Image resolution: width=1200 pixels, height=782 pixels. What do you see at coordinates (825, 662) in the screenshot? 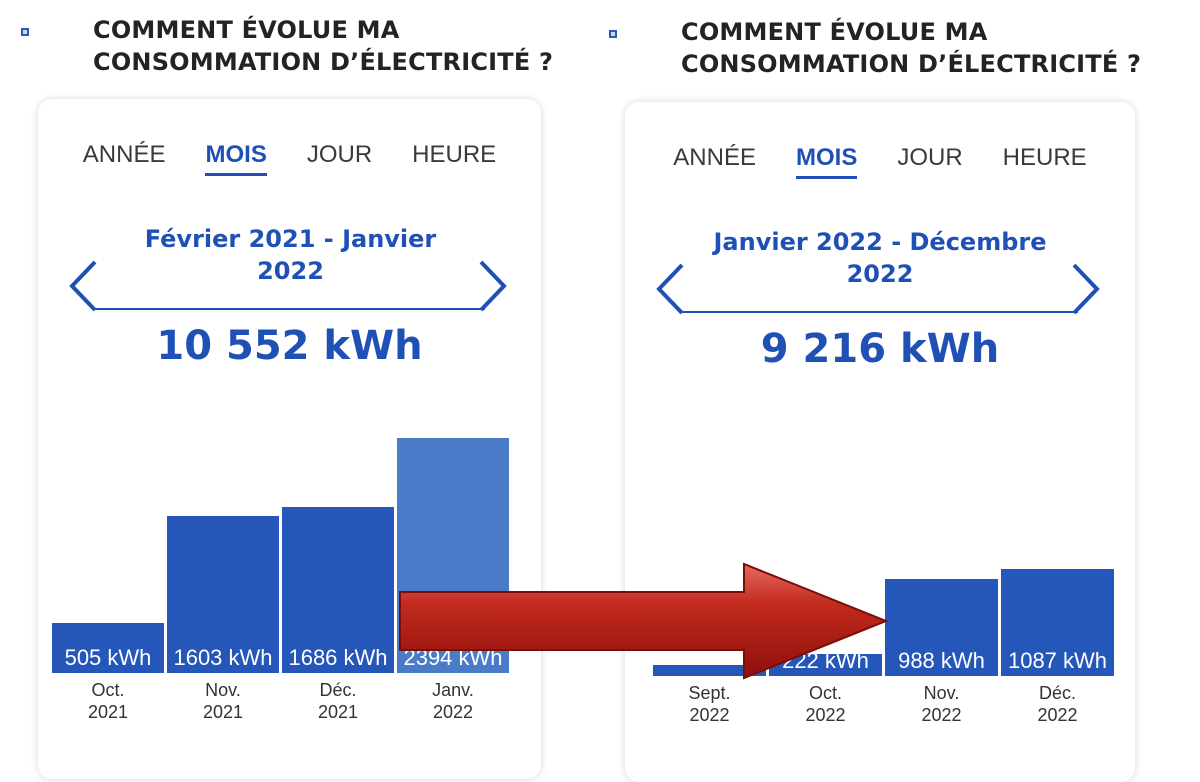
I see `chart-bar: 222 kWh` at bounding box center [825, 662].